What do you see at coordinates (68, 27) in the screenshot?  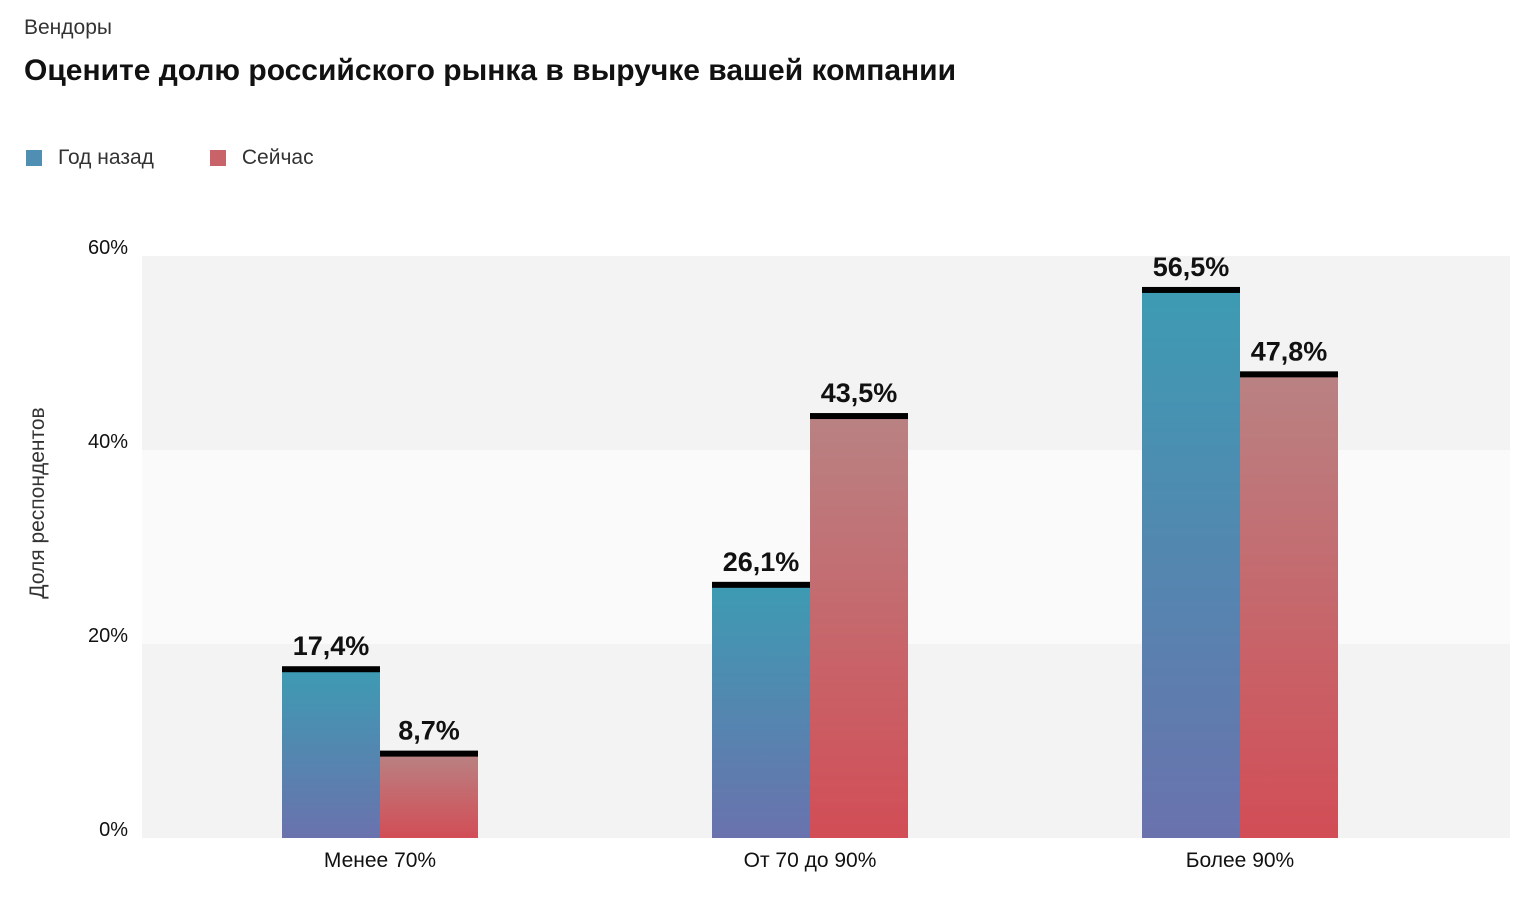 I see `chart-subtitle: Вендоры` at bounding box center [68, 27].